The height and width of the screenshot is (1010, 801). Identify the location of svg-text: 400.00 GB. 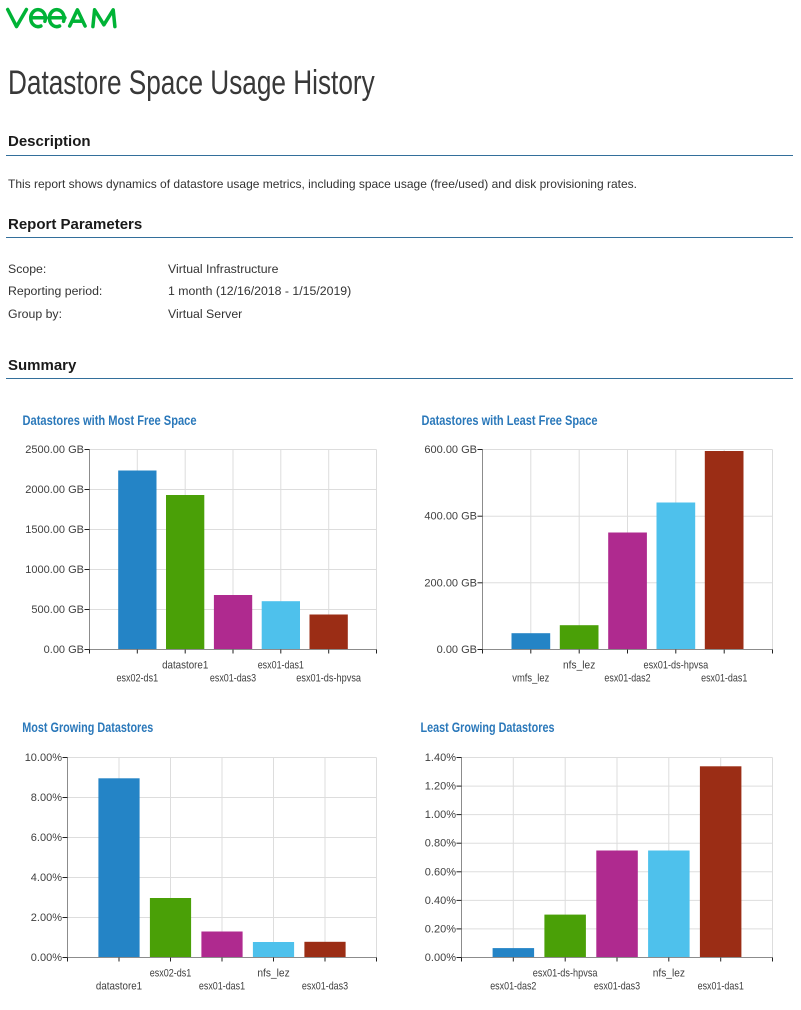
(450, 517).